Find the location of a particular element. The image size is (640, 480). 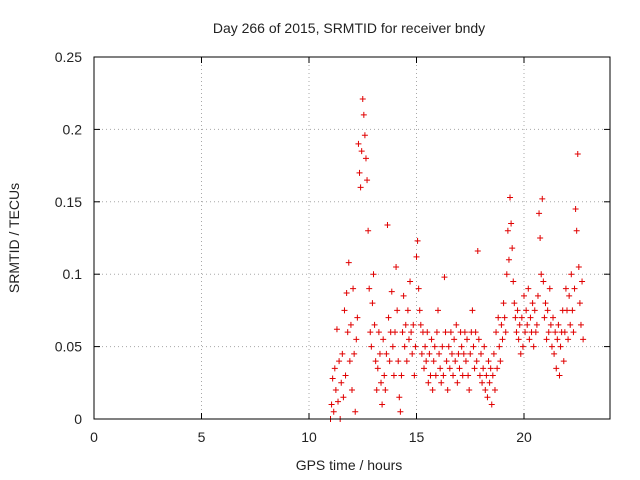

y-tick-label: 0.2 is located at coordinates (73, 129).